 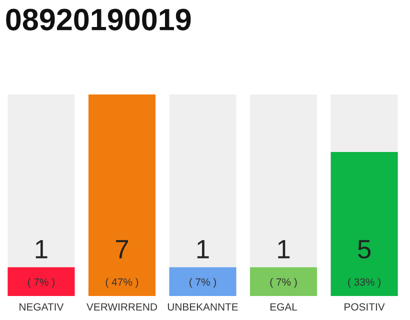 What do you see at coordinates (364, 307) in the screenshot?
I see `x-tick-label: POSITIV` at bounding box center [364, 307].